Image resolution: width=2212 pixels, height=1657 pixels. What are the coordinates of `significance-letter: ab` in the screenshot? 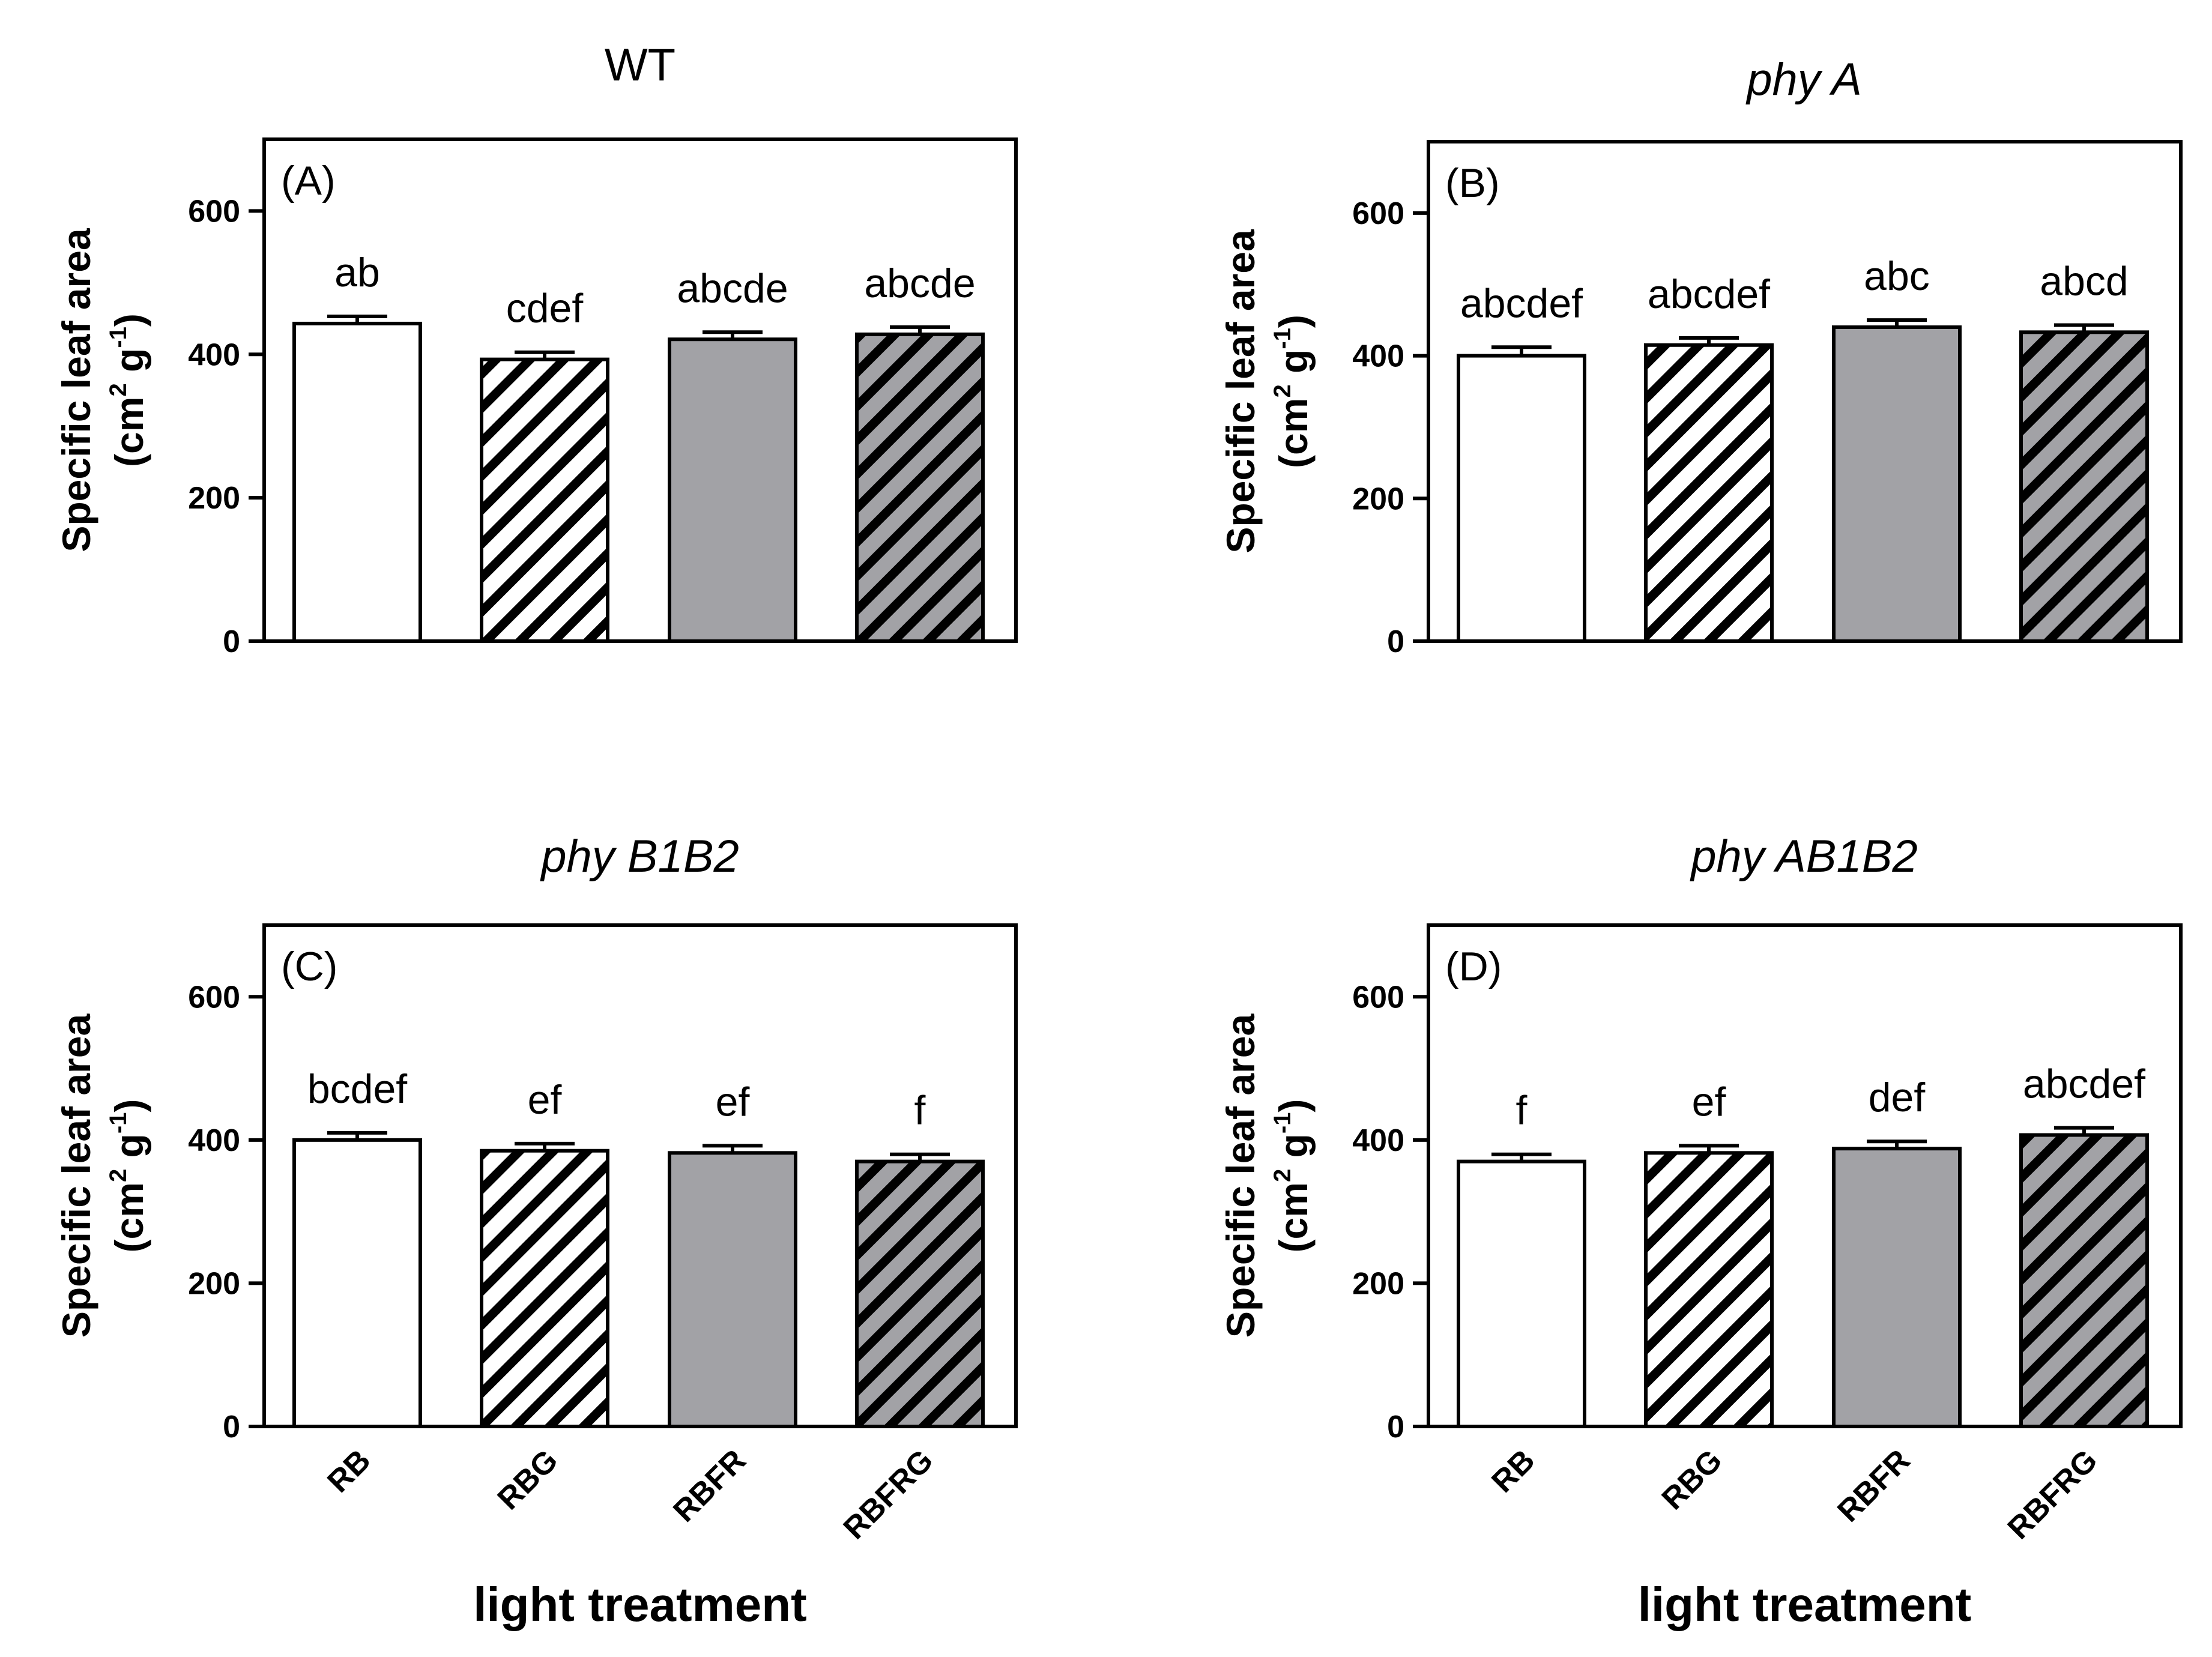 It's located at (357, 272).